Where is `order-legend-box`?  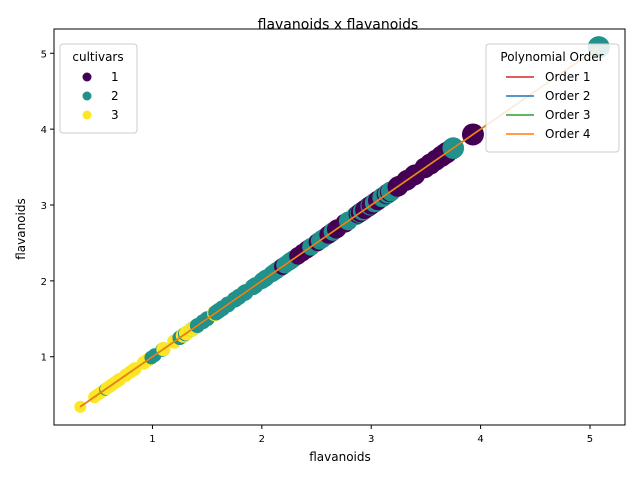 order-legend-box is located at coordinates (552, 98).